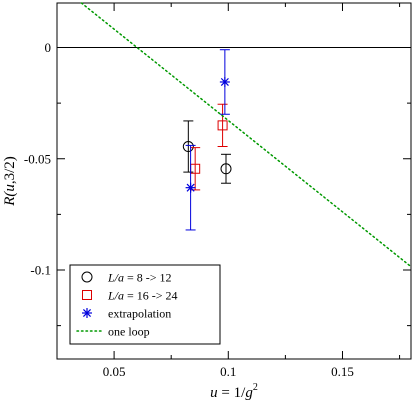 The image size is (415, 404). Describe the element at coordinates (10, 199) in the screenshot. I see `y-axis-title-pre: R(` at that location.